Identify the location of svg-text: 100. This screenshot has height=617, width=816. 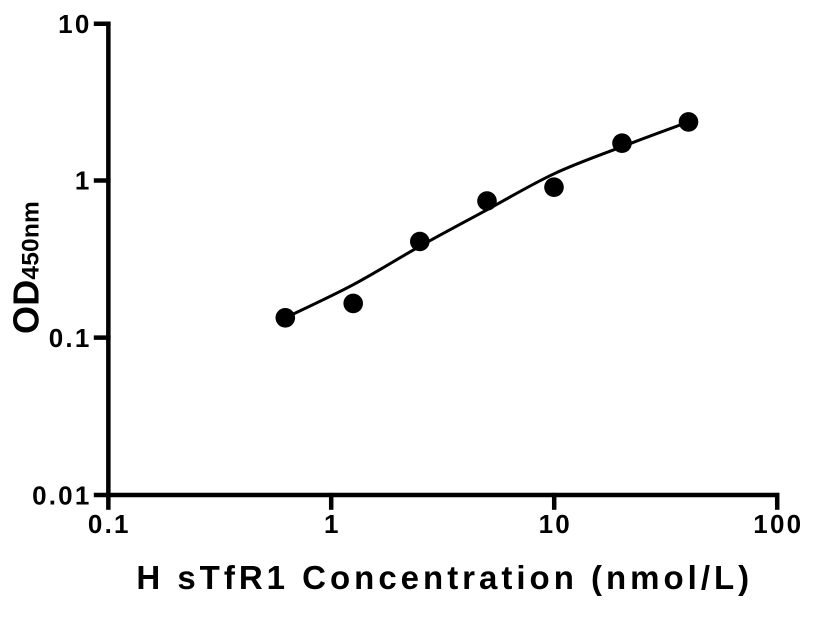
(778, 524).